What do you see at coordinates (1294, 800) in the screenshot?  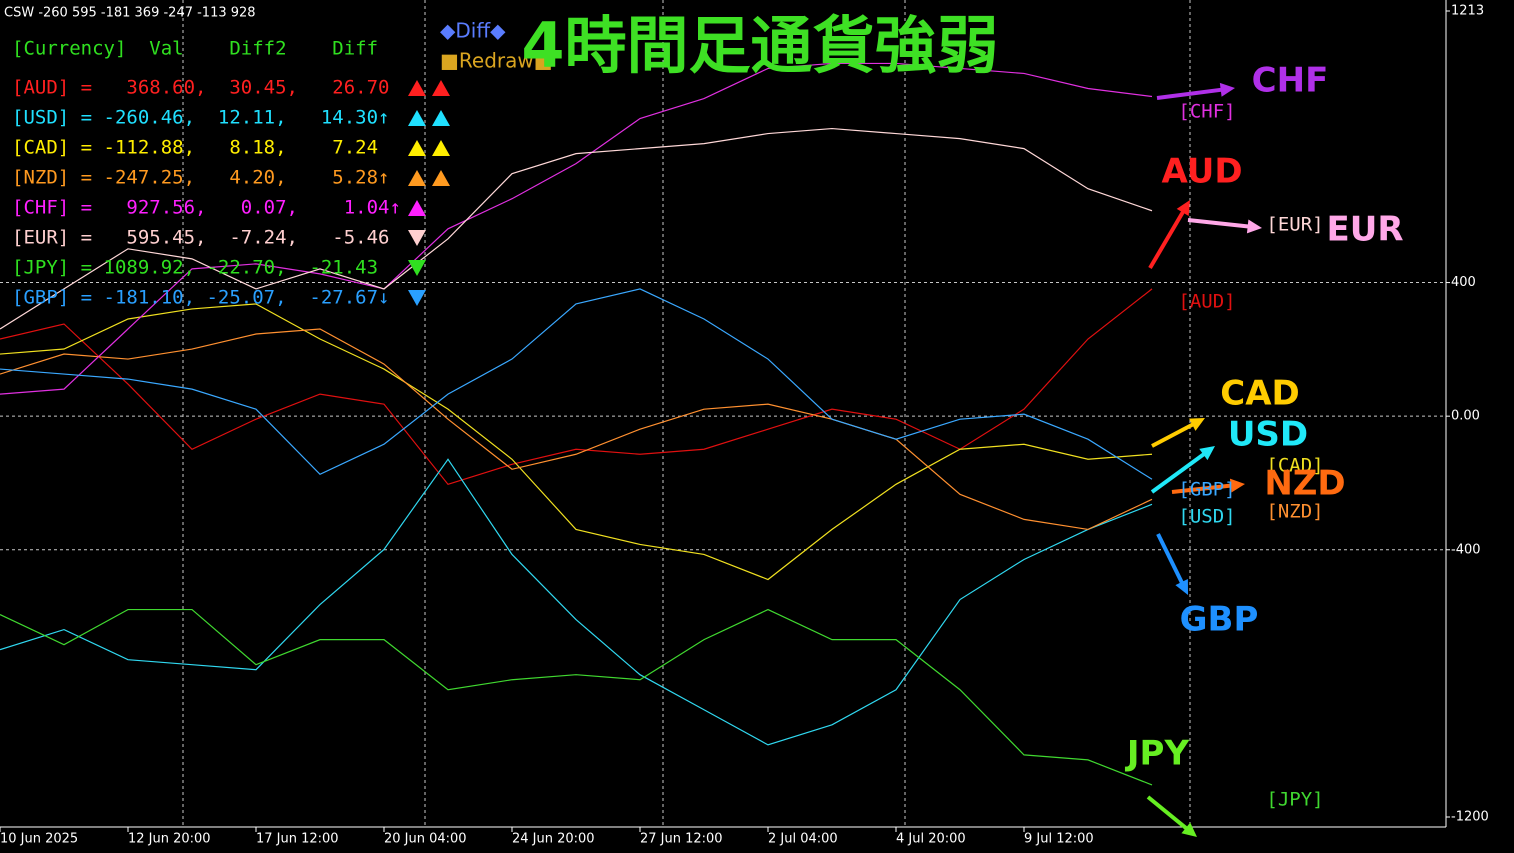 I see `line-tag: [JPY]` at bounding box center [1294, 800].